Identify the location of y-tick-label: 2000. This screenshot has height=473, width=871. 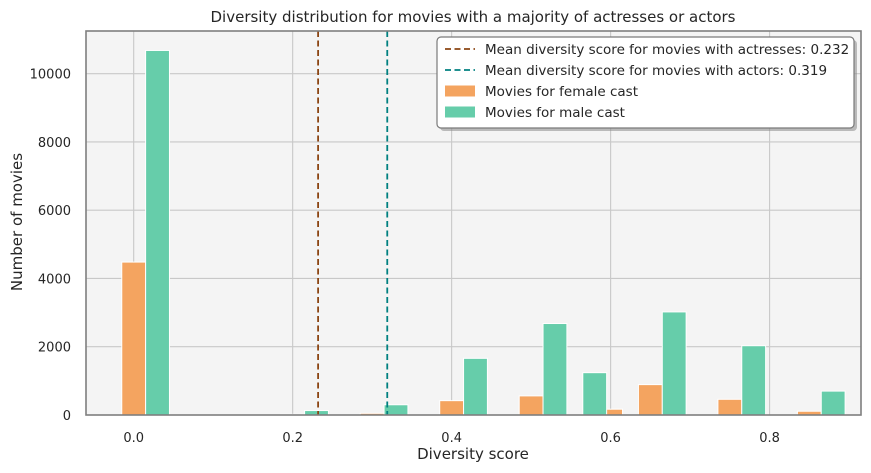
(54, 348).